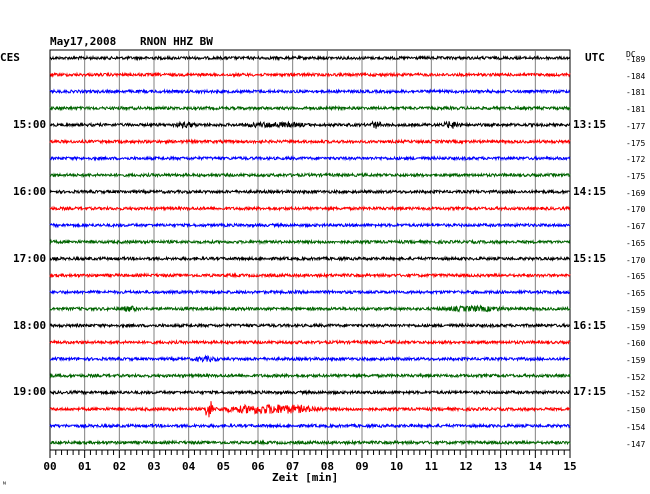 This screenshot has width=650, height=494. Describe the element at coordinates (85, 466) in the screenshot. I see `x-tick-label: 01` at that location.